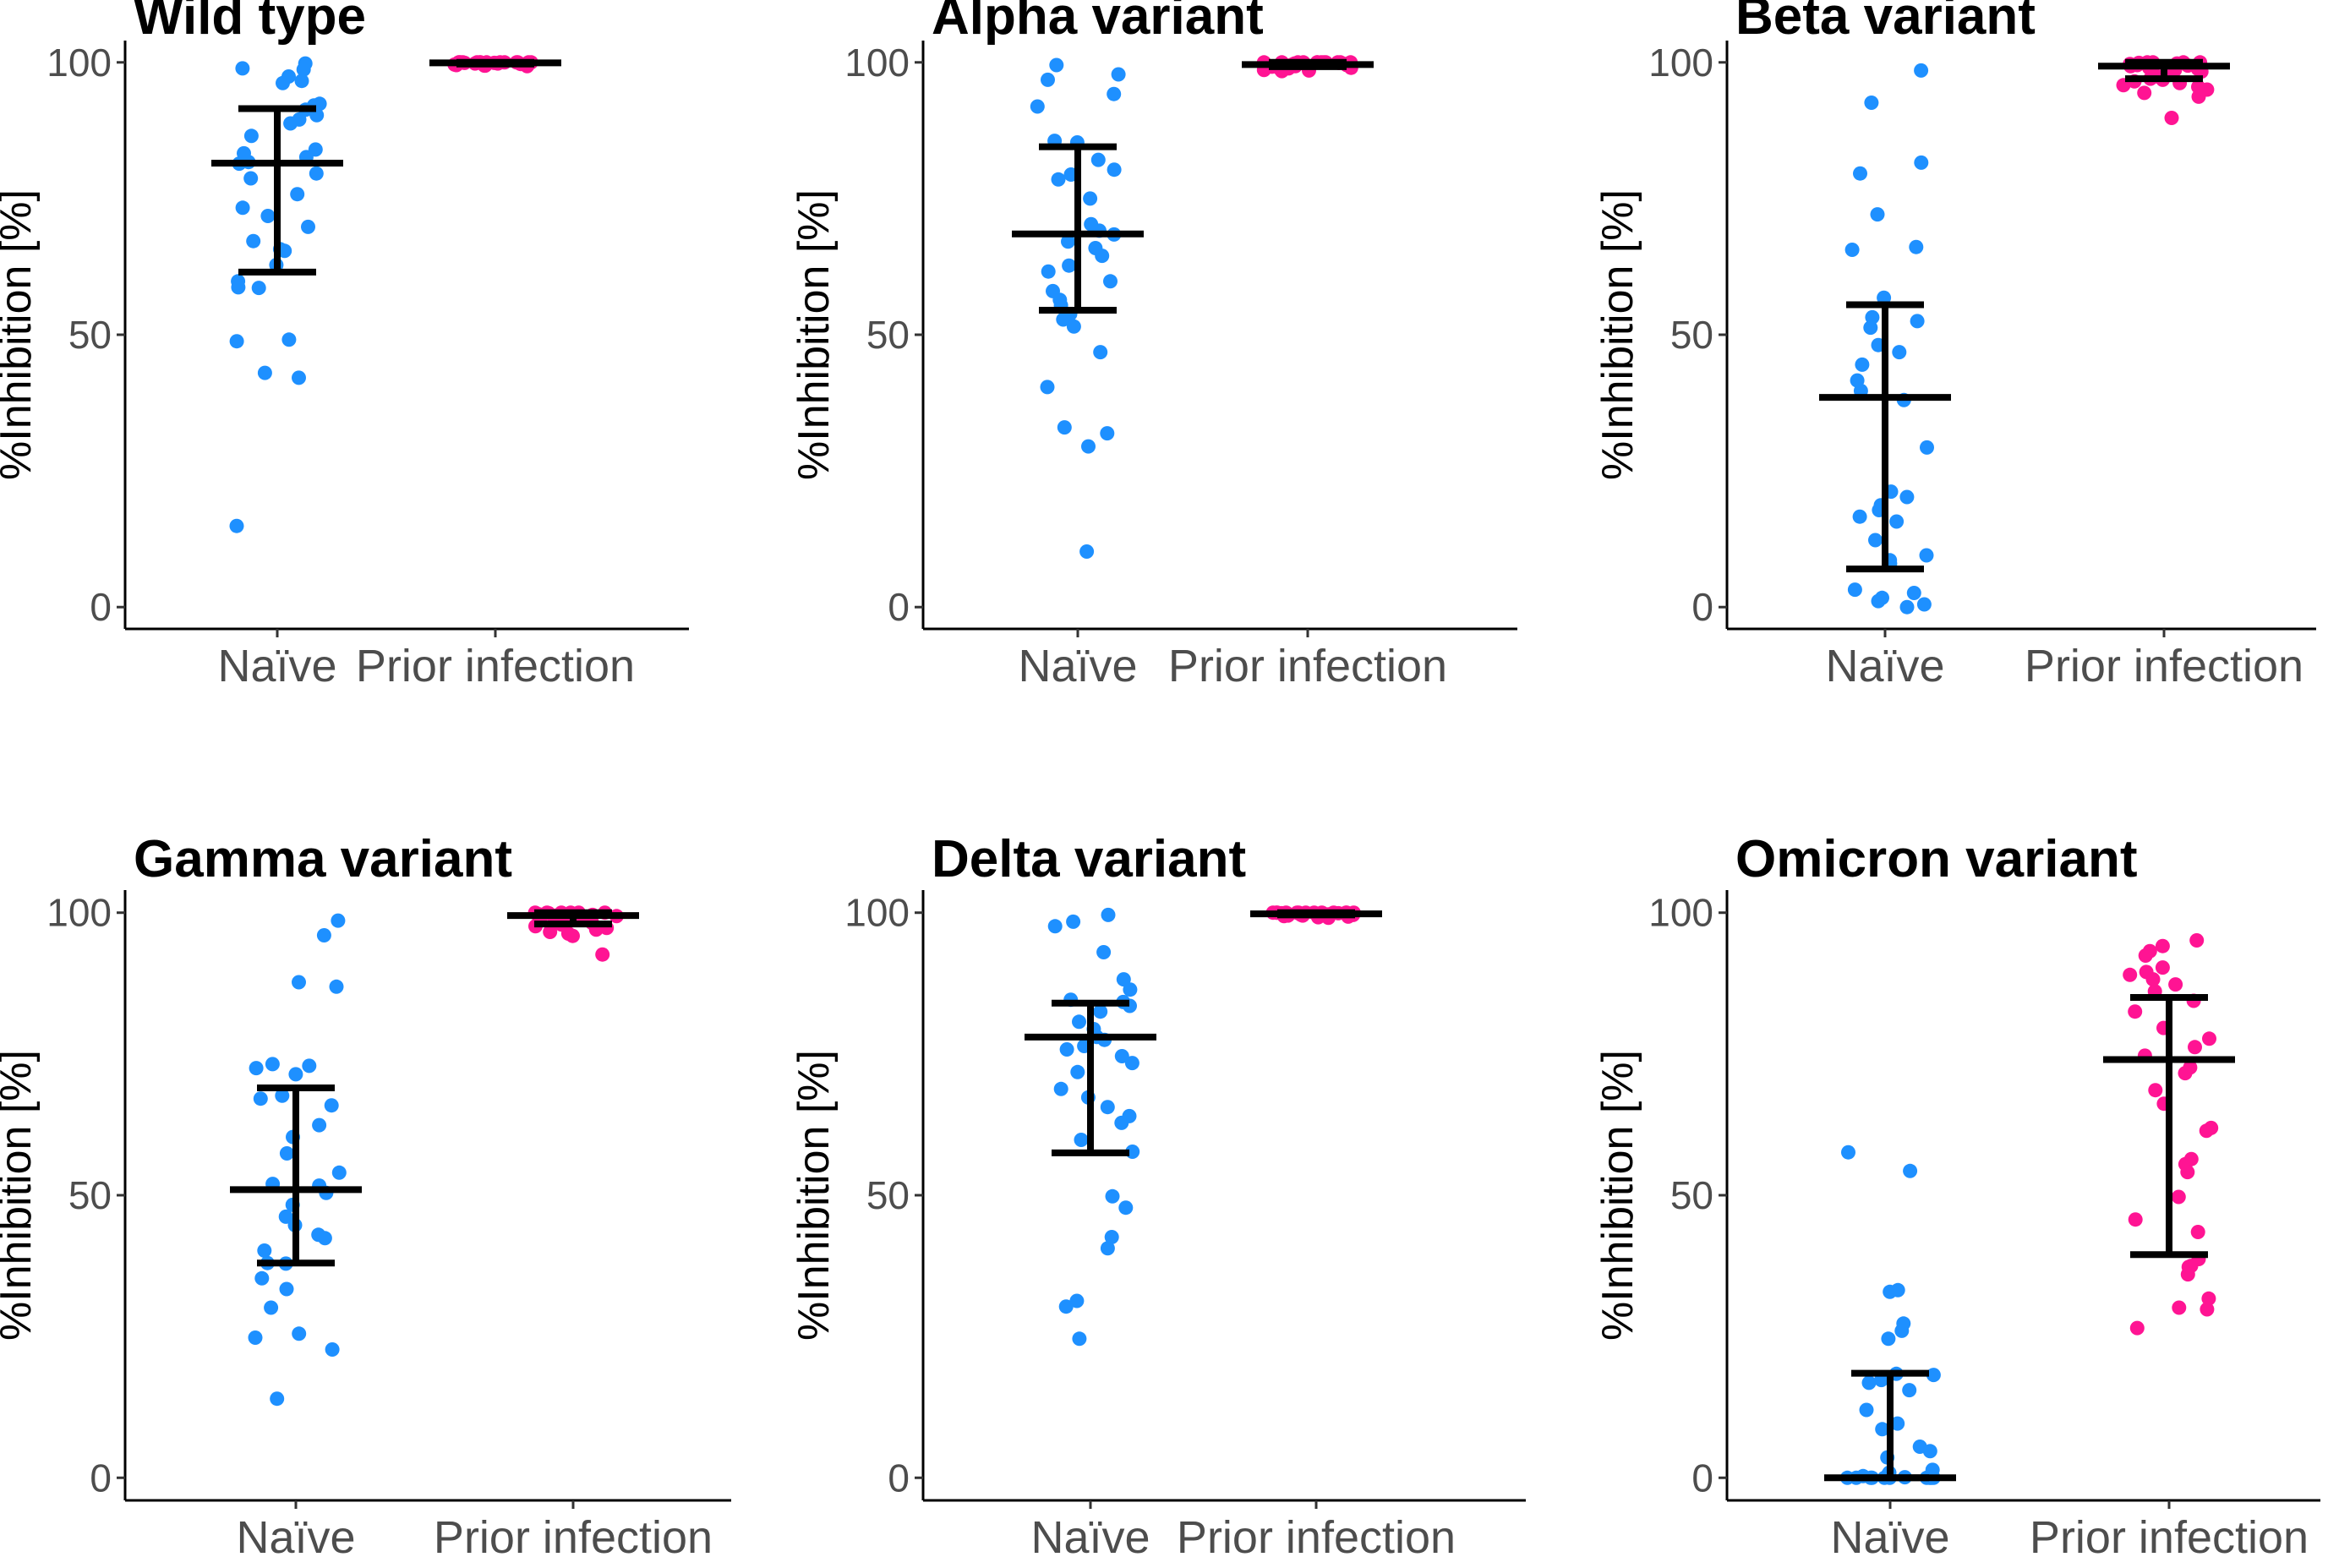  What do you see at coordinates (323, 859) in the screenshot?
I see `panel-title: Gamma variant` at bounding box center [323, 859].